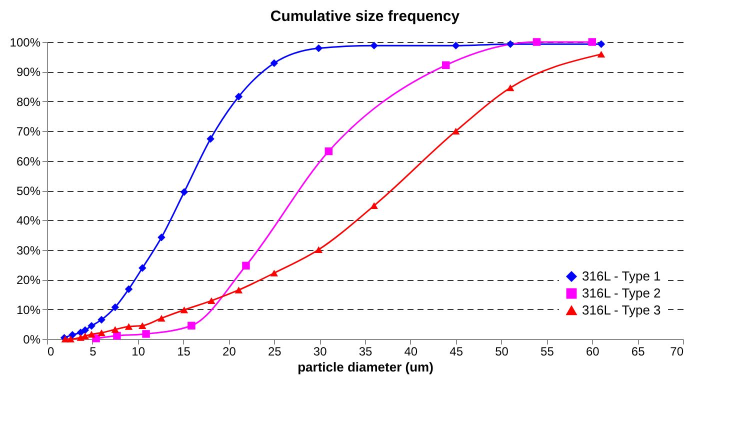  Describe the element at coordinates (411, 351) in the screenshot. I see `x-tick-label: 40` at that location.